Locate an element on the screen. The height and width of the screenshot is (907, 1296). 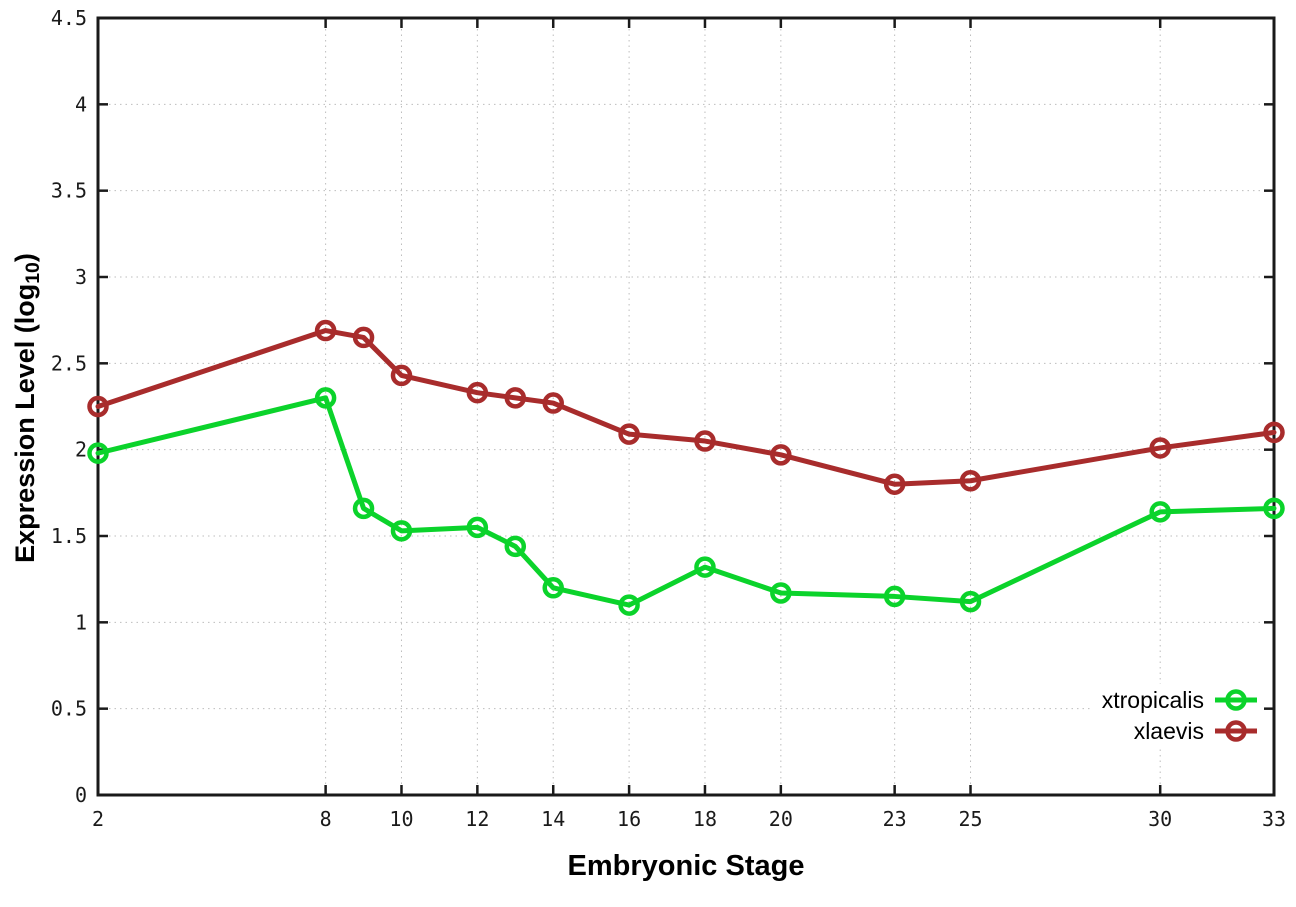
x-tick-label: 23 is located at coordinates (895, 819).